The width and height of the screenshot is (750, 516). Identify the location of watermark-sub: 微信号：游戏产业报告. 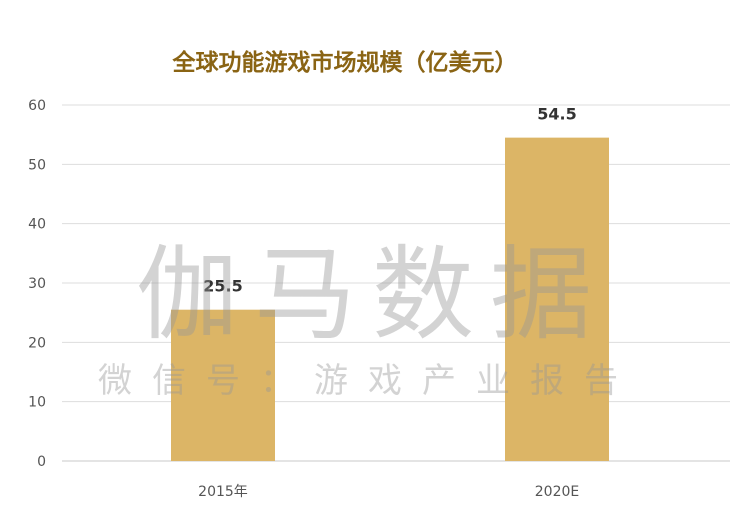
(368, 381).